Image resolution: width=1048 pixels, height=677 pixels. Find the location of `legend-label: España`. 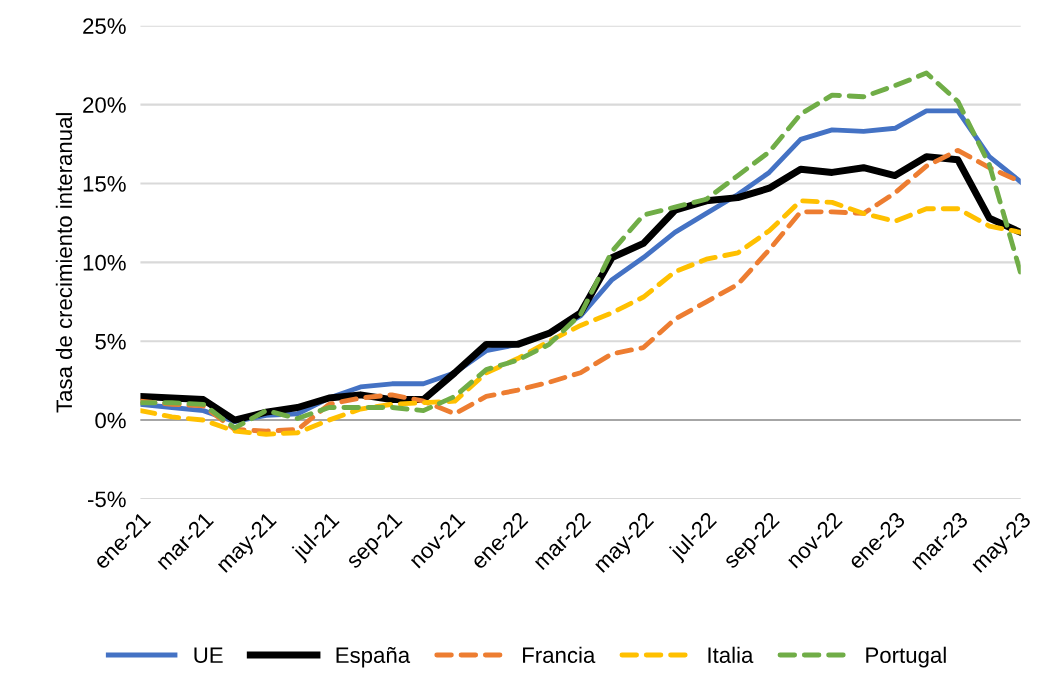

legend-label: España is located at coordinates (373, 657).